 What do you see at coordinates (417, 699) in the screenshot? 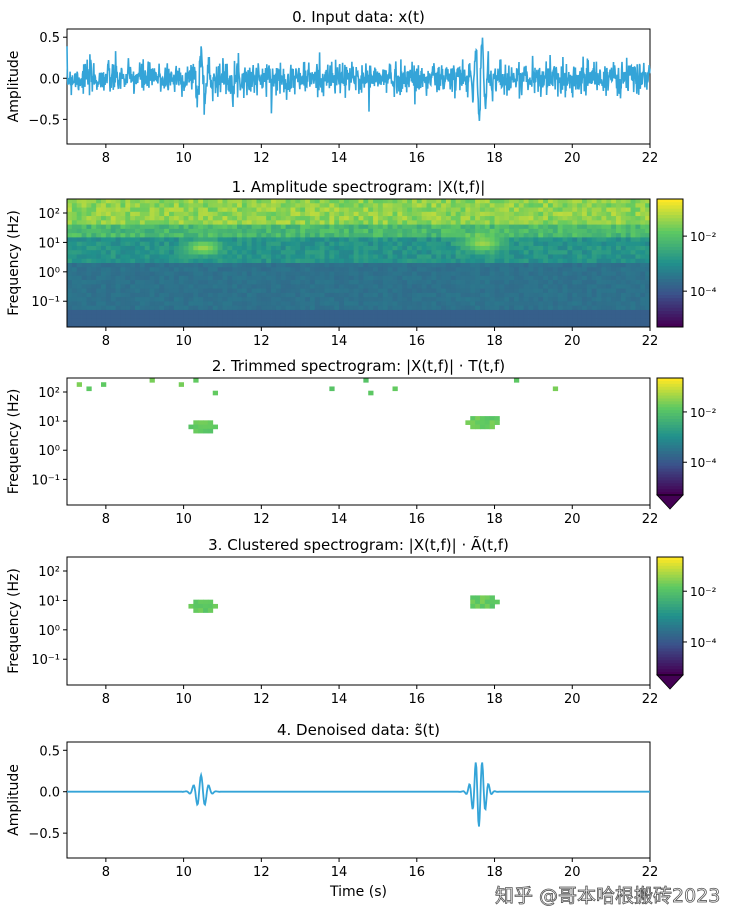
I see `x-tick-label: 16` at bounding box center [417, 699].